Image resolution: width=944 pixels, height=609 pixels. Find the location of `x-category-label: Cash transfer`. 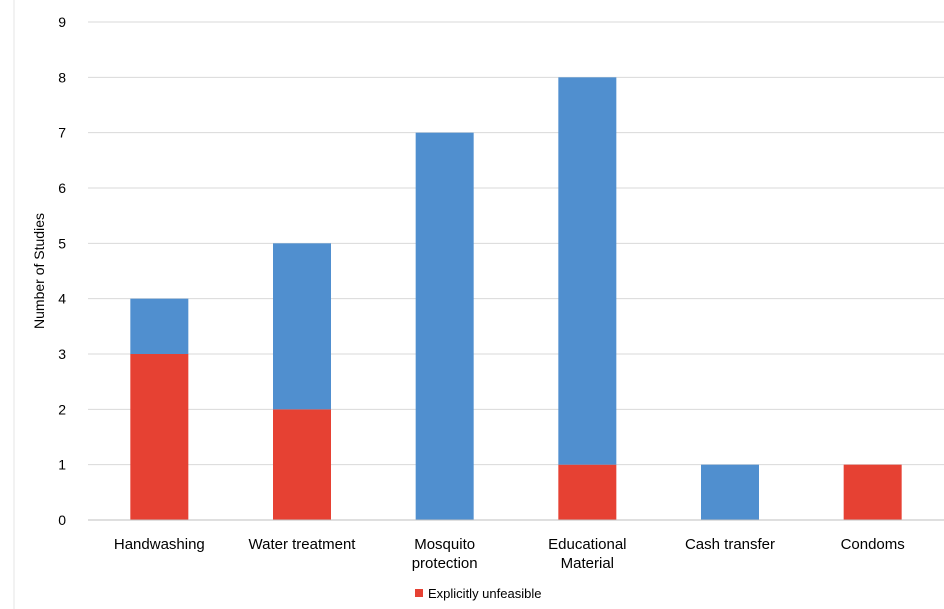

x-category-label: Cash transfer is located at coordinates (730, 544).